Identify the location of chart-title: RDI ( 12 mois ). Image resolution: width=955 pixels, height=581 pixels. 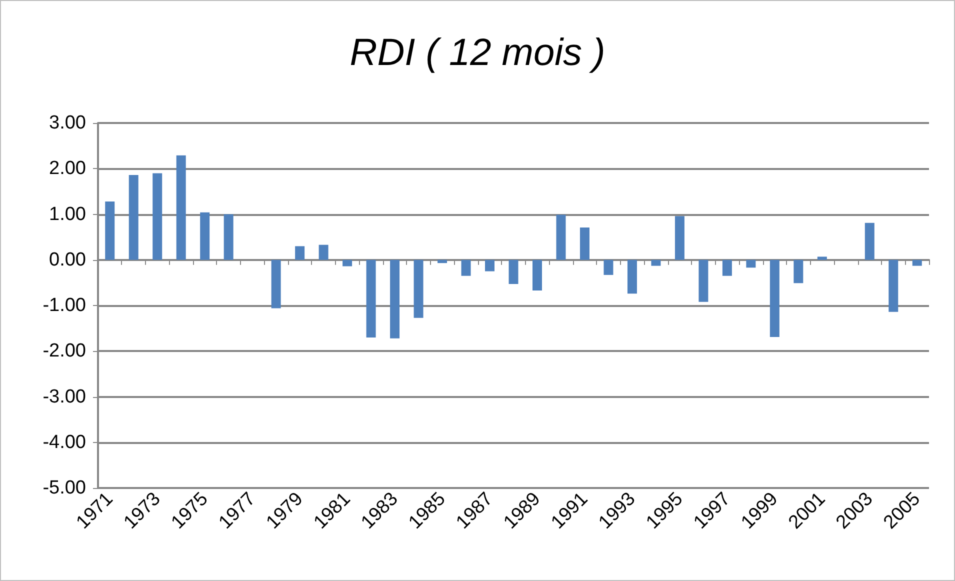
(478, 53).